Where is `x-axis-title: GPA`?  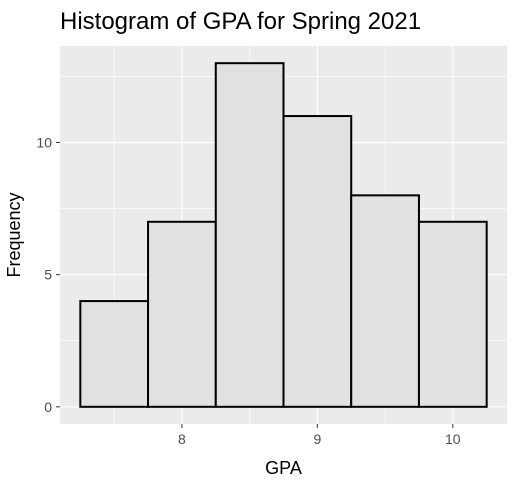 x-axis-title: GPA is located at coordinates (283, 468).